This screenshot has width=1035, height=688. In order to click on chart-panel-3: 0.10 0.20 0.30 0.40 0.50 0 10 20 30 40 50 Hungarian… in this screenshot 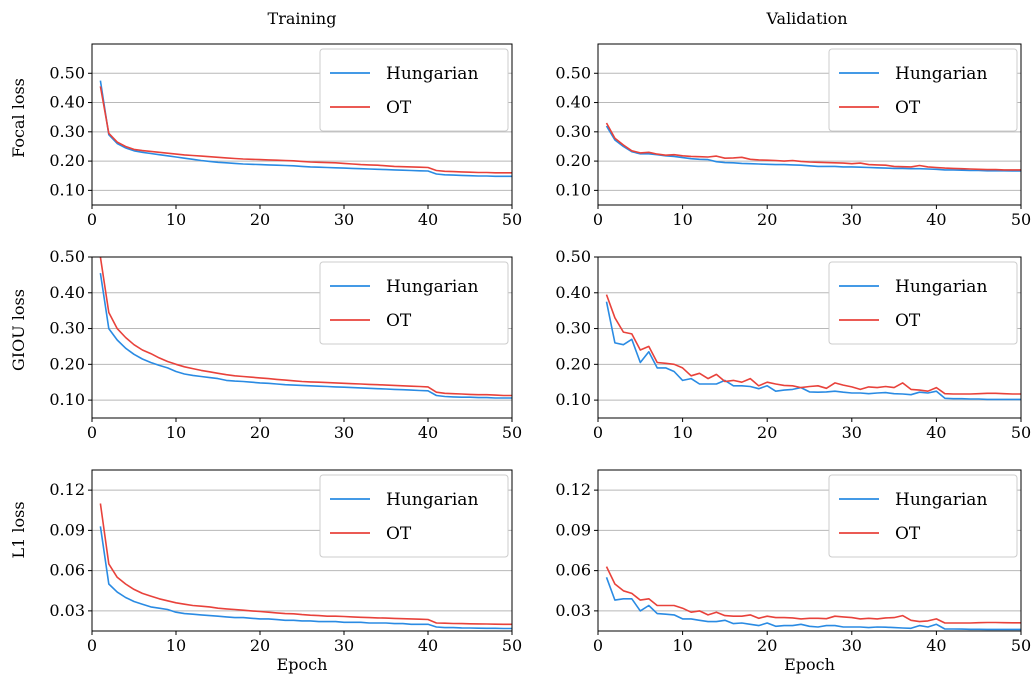, I will do `click(793, 344)`.